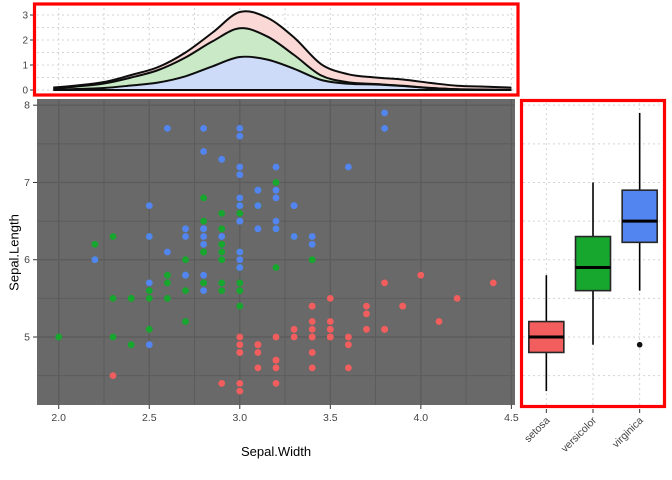 The width and height of the screenshot is (672, 480). What do you see at coordinates (639, 216) in the screenshot?
I see `boxplot-box-virginica` at bounding box center [639, 216].